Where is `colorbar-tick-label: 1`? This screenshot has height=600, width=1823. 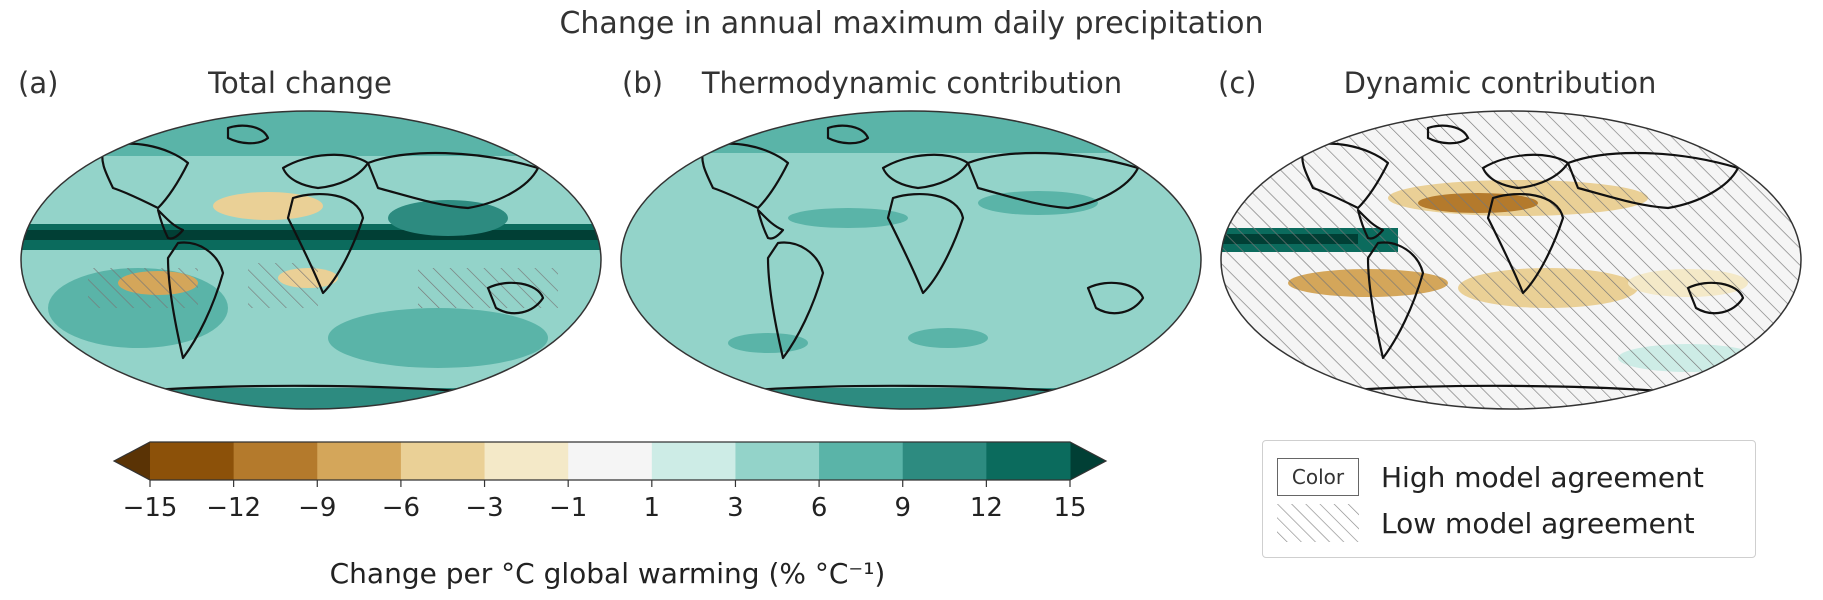 colorbar-tick-label: 1 is located at coordinates (652, 508).